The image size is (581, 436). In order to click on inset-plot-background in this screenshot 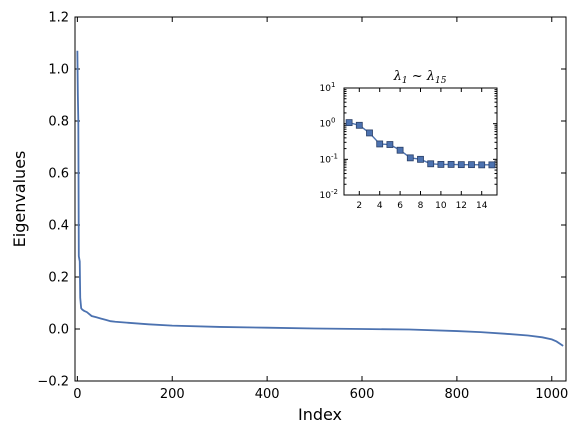, I will do `click(420, 141)`.